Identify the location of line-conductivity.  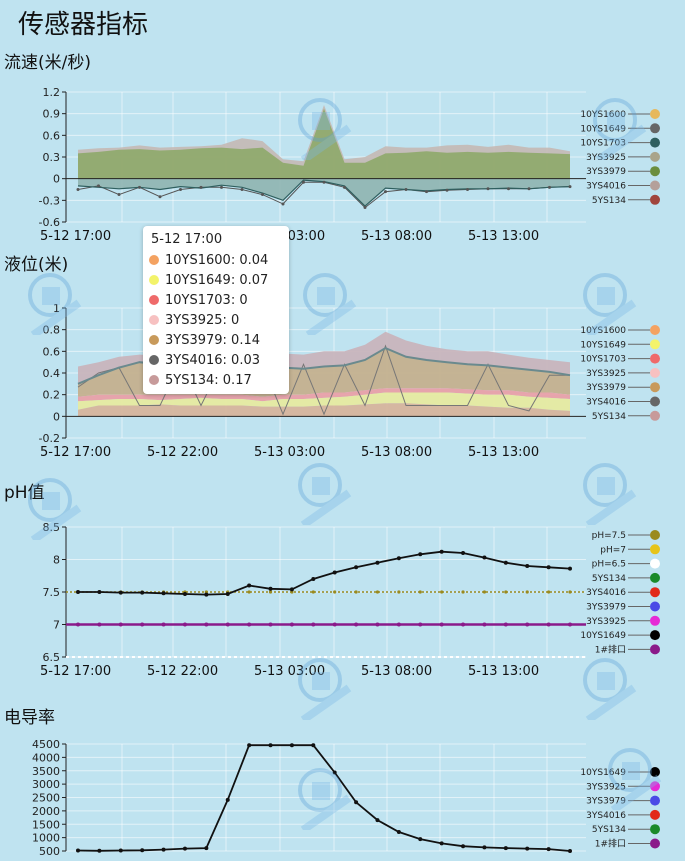
(324, 798).